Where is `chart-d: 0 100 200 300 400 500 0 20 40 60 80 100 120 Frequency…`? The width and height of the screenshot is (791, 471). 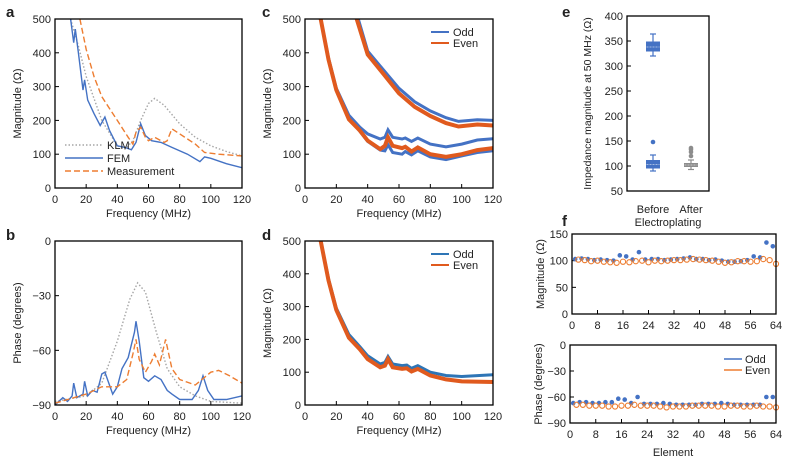
chart-d: 0 100 200 300 400 500 0 20 40 60 80 100 120 Frequency… is located at coordinates (382, 336).